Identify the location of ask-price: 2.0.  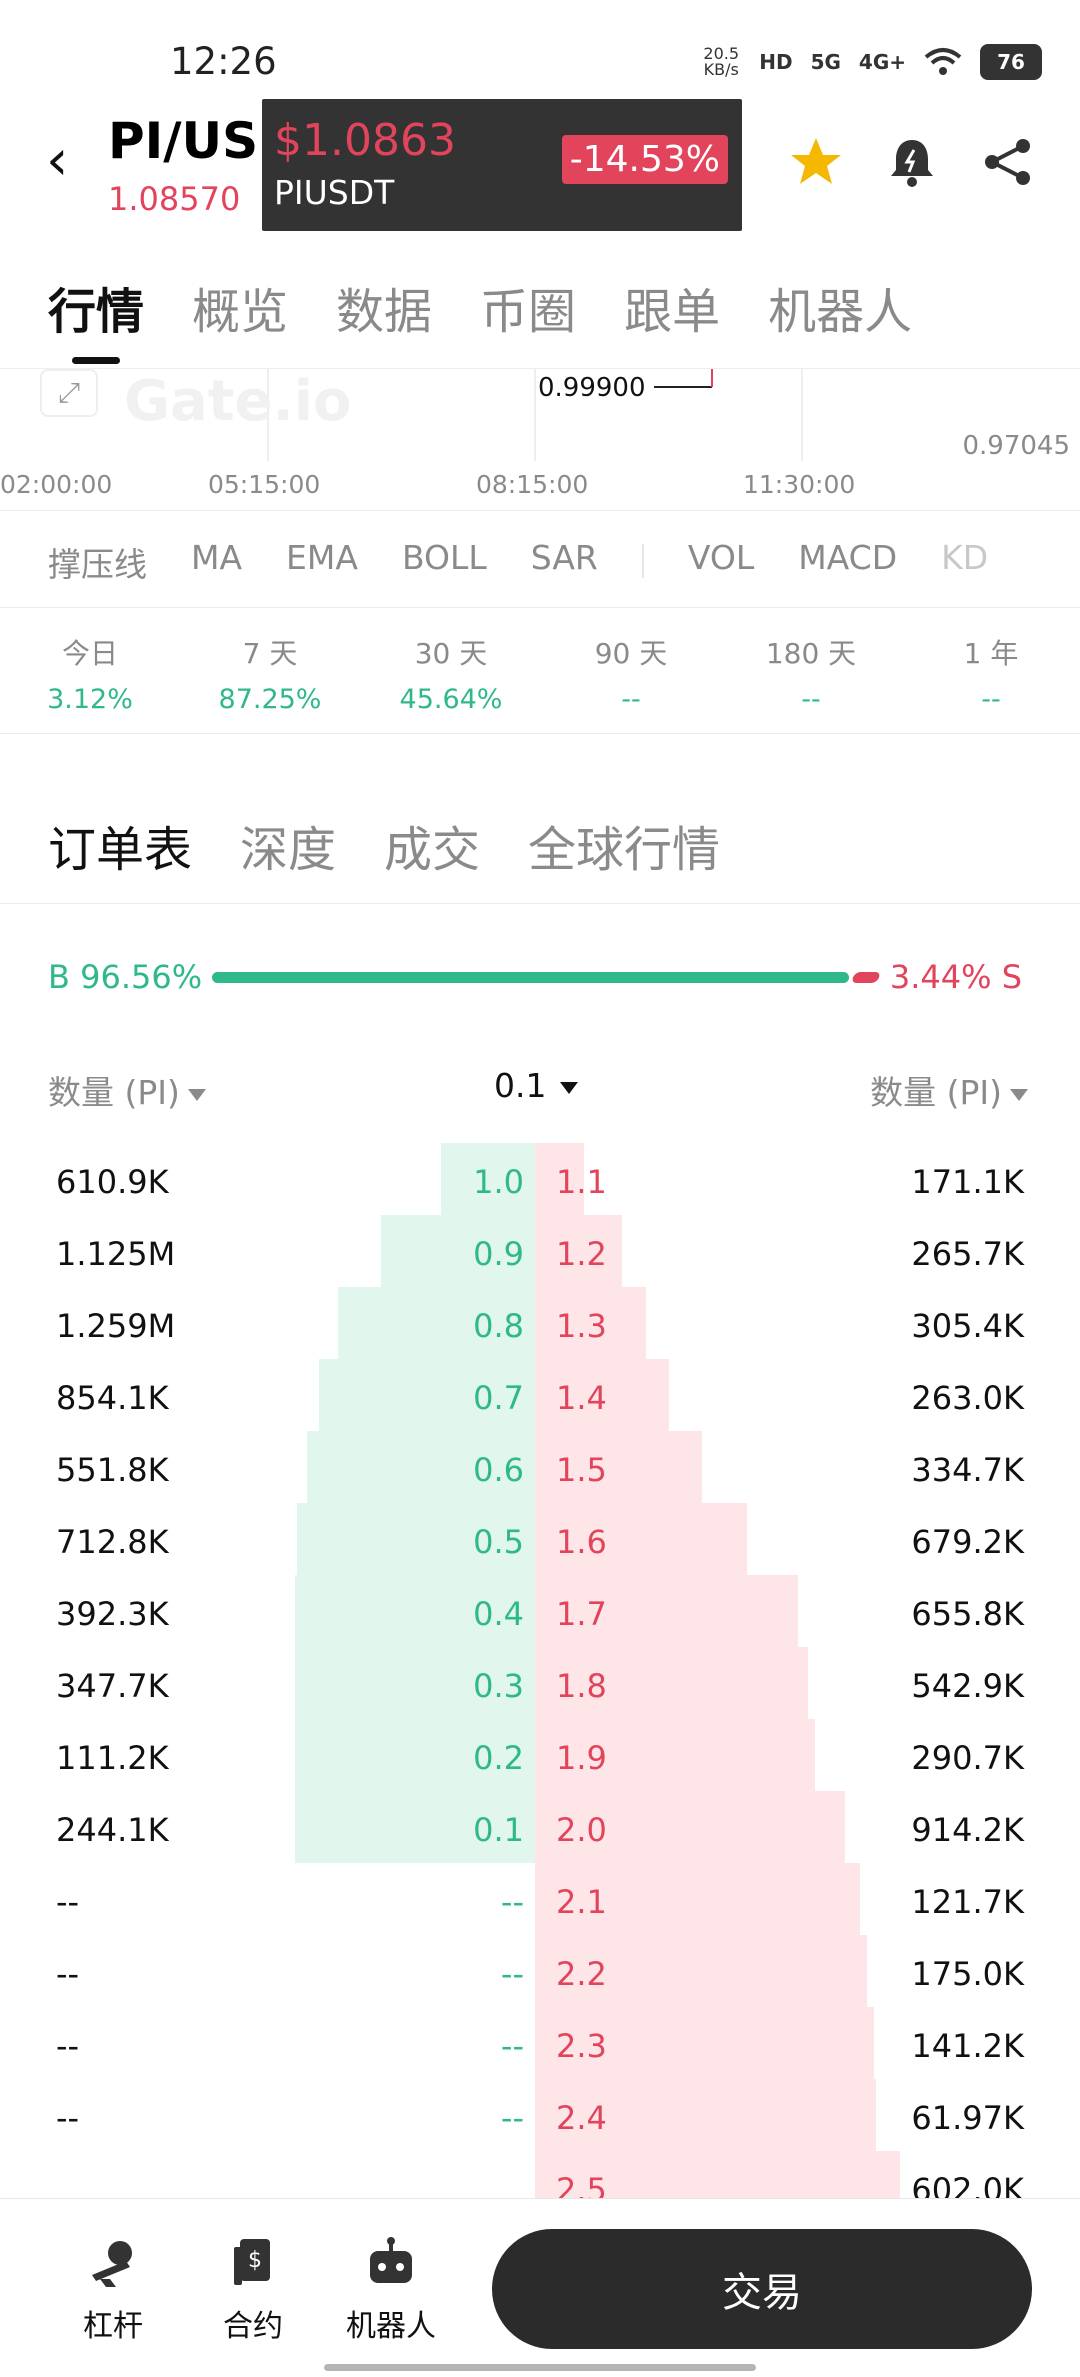
(581, 1830).